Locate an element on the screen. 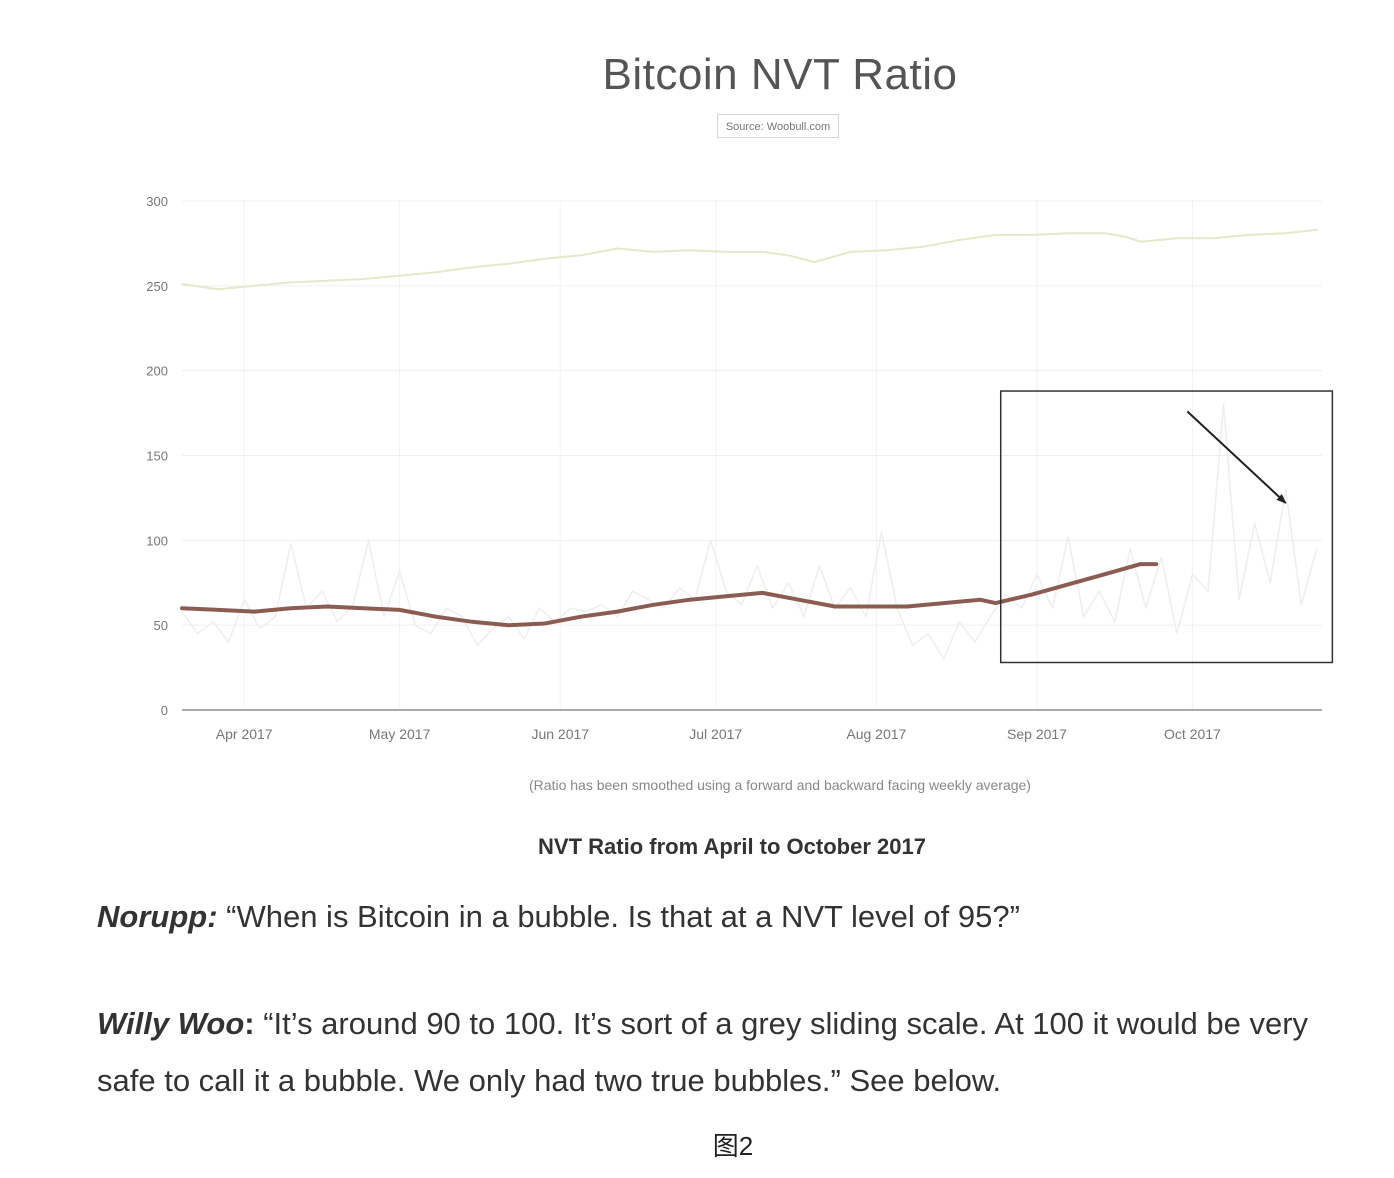 The height and width of the screenshot is (1178, 1394). x-tick-label: Jun 2017 is located at coordinates (560, 734).